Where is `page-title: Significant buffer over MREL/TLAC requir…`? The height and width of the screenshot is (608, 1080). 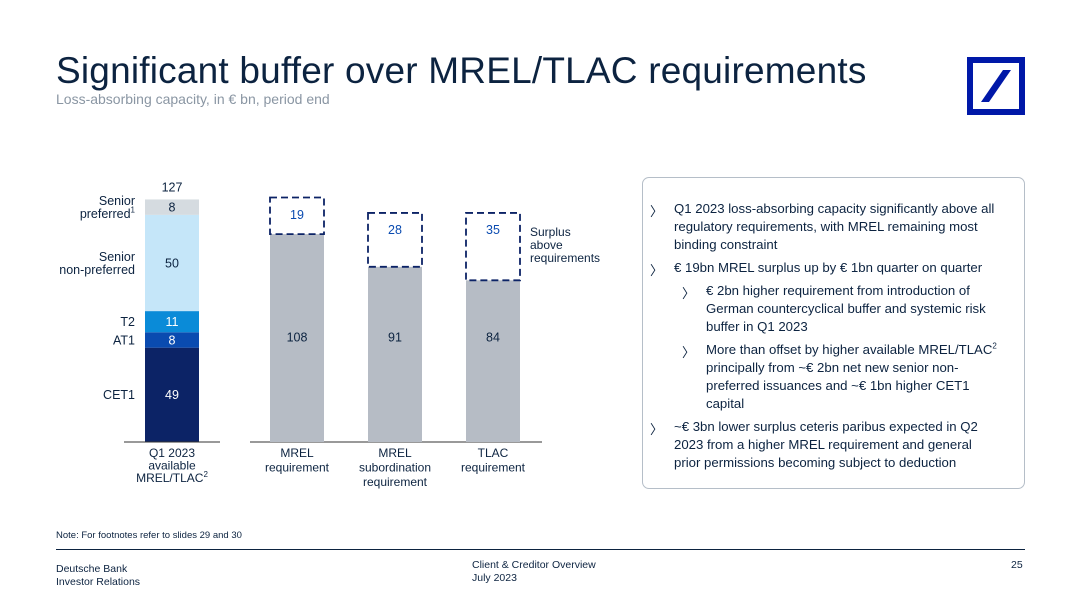
page-title: Significant buffer over MREL/TLAC requir… is located at coordinates (461, 70).